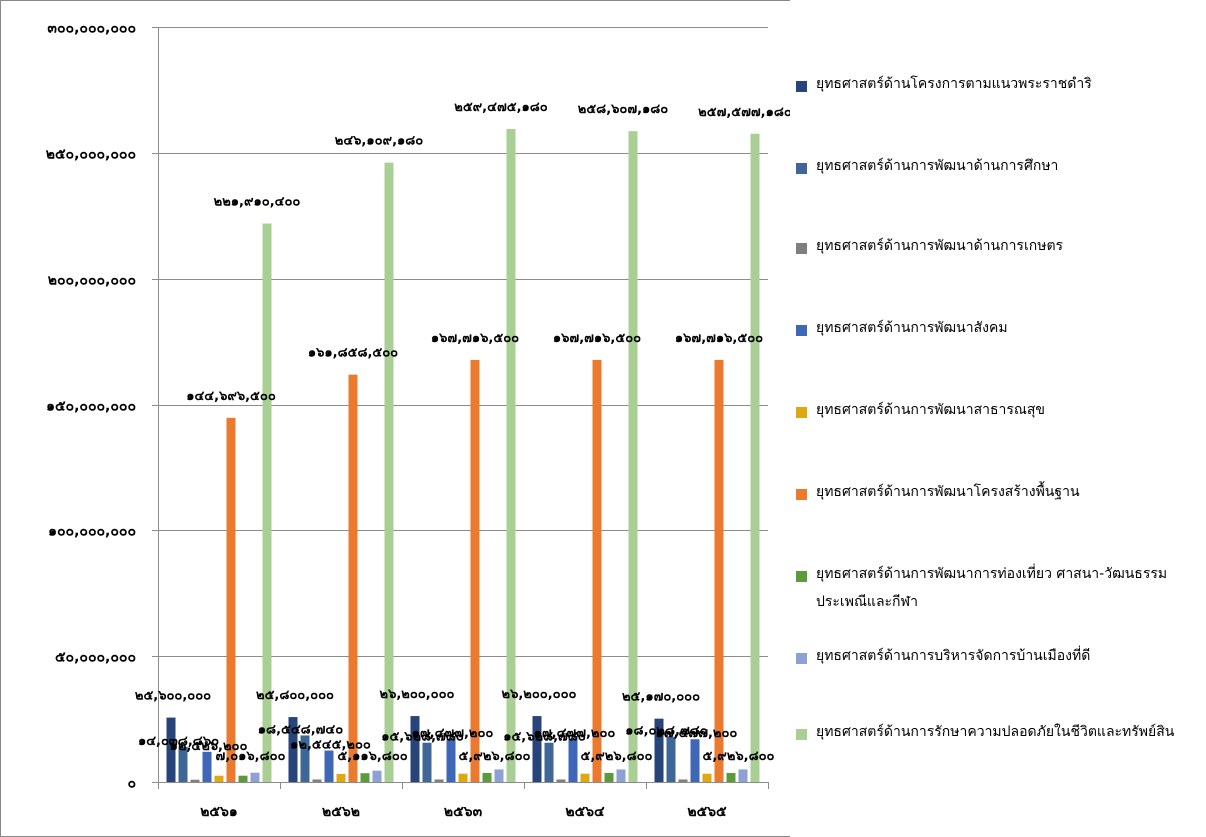  What do you see at coordinates (666, 731) in the screenshot?
I see `data-label: ๑๘,๐๒๘,๗๘๐` at bounding box center [666, 731].